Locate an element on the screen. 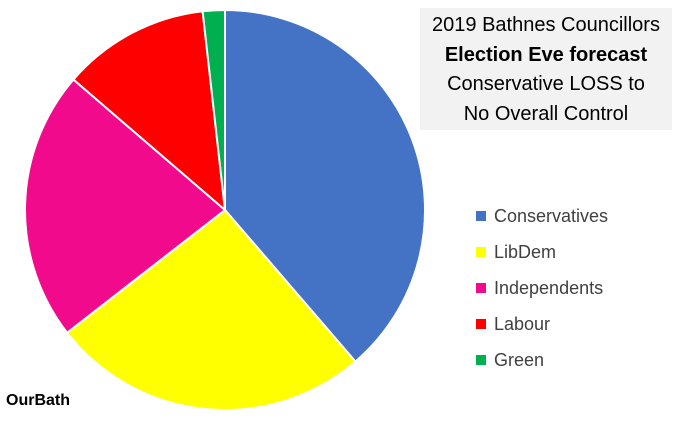 This screenshot has height=425, width=680. pie-slice-green is located at coordinates (213, 109).